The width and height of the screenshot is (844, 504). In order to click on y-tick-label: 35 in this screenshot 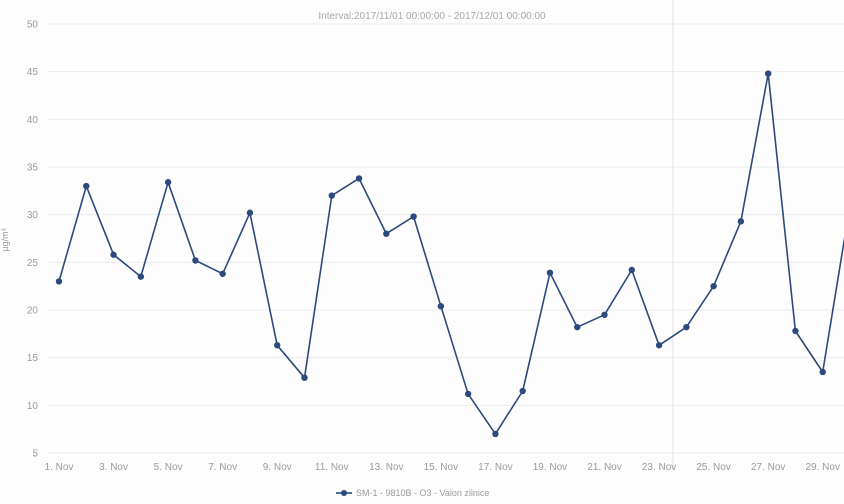, I will do `click(33, 168)`.